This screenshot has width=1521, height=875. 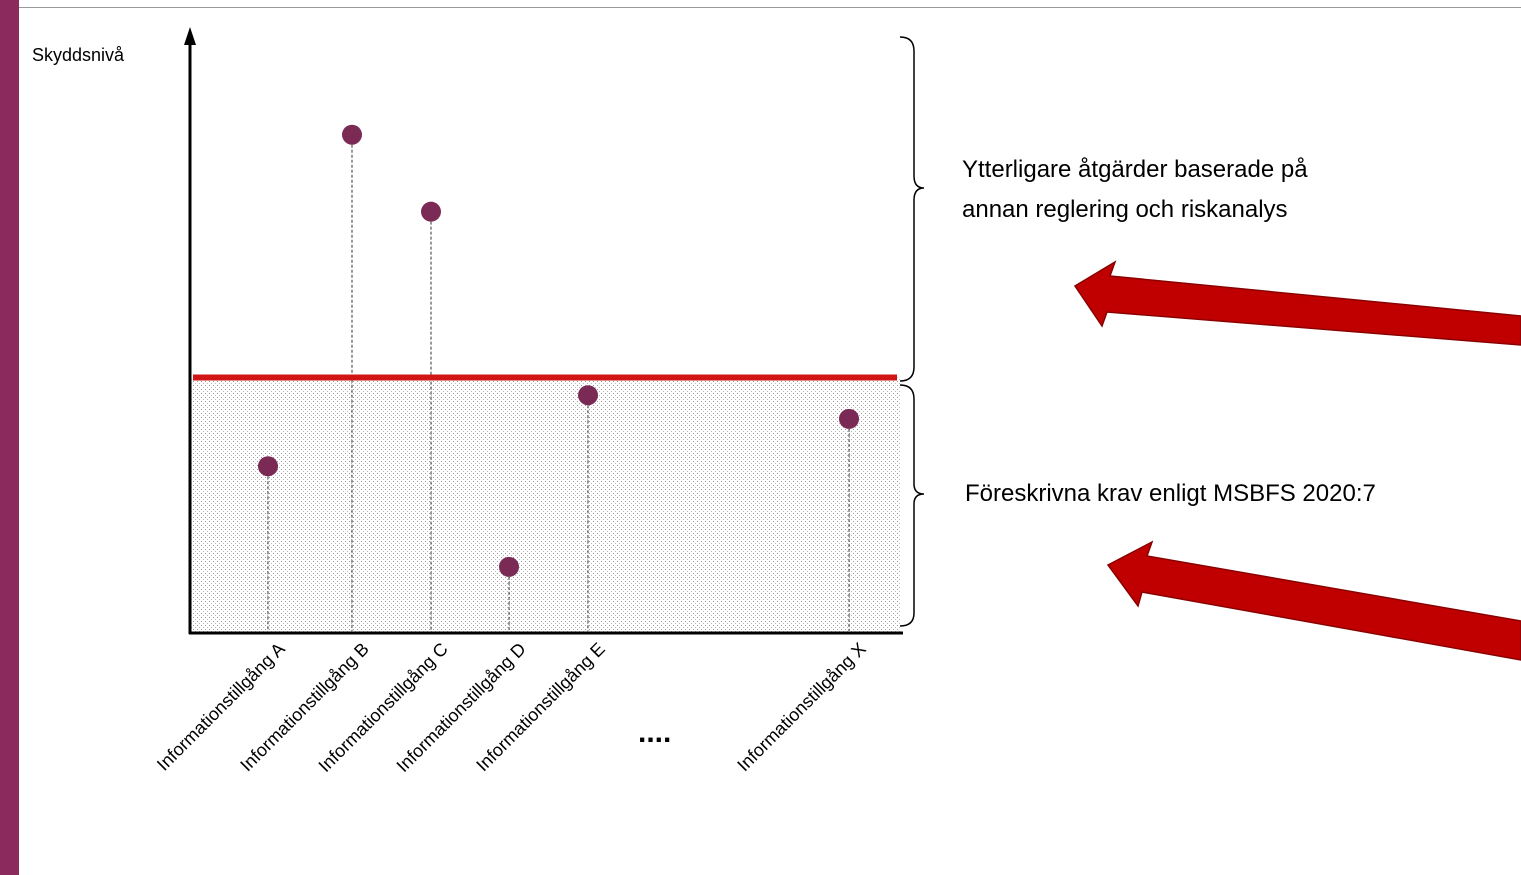 I want to click on top-divider, so click(x=770, y=7).